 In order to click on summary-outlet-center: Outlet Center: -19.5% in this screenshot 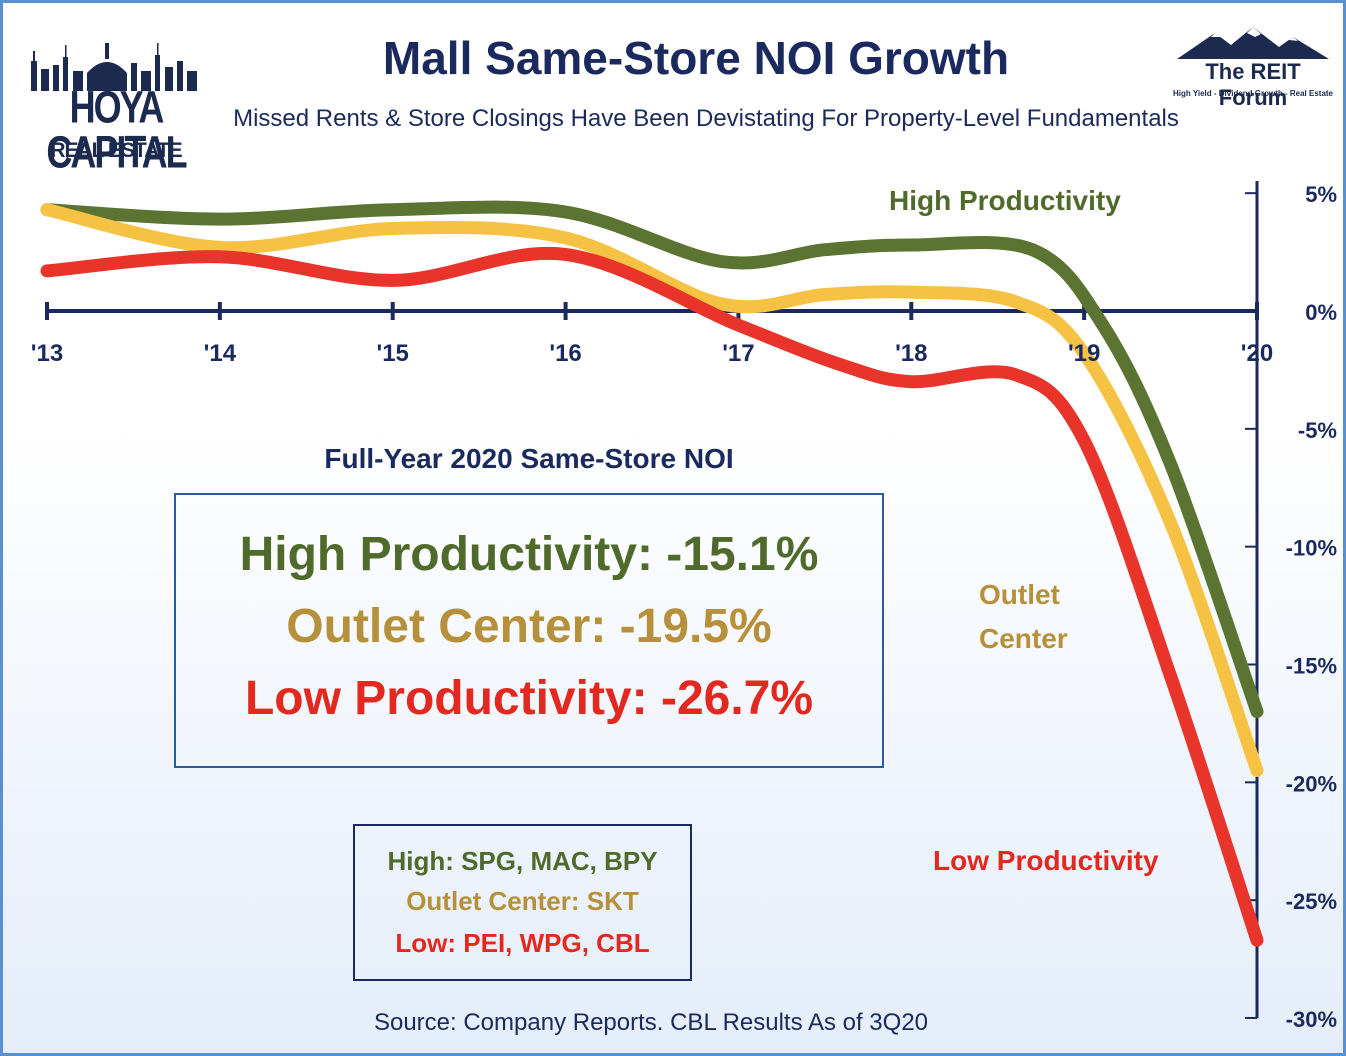, I will do `click(529, 626)`.